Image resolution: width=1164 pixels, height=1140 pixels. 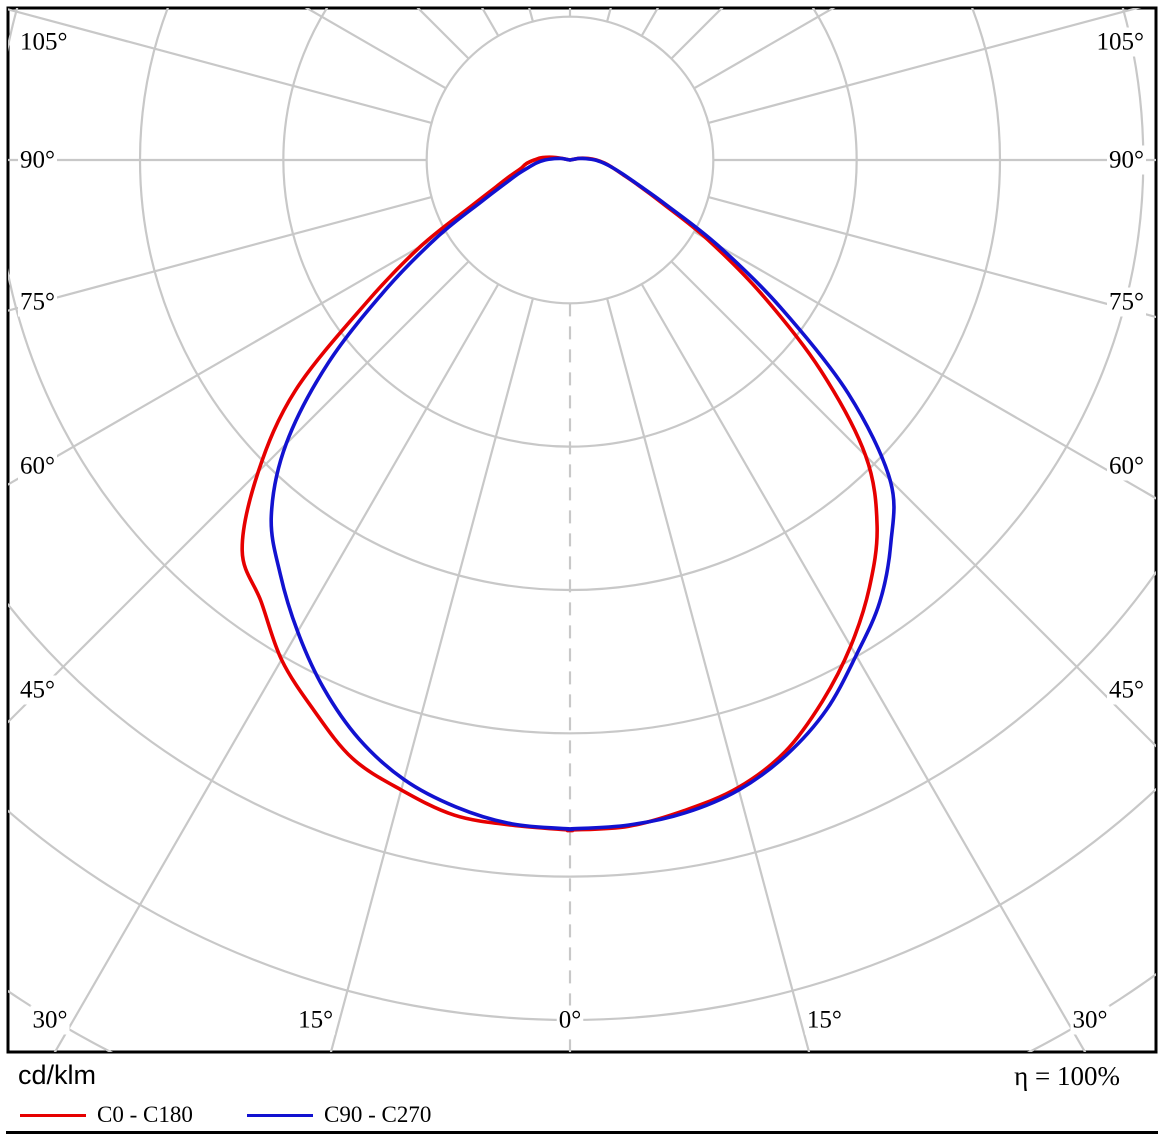 I want to click on angle-label: 0°, so click(x=570, y=1020).